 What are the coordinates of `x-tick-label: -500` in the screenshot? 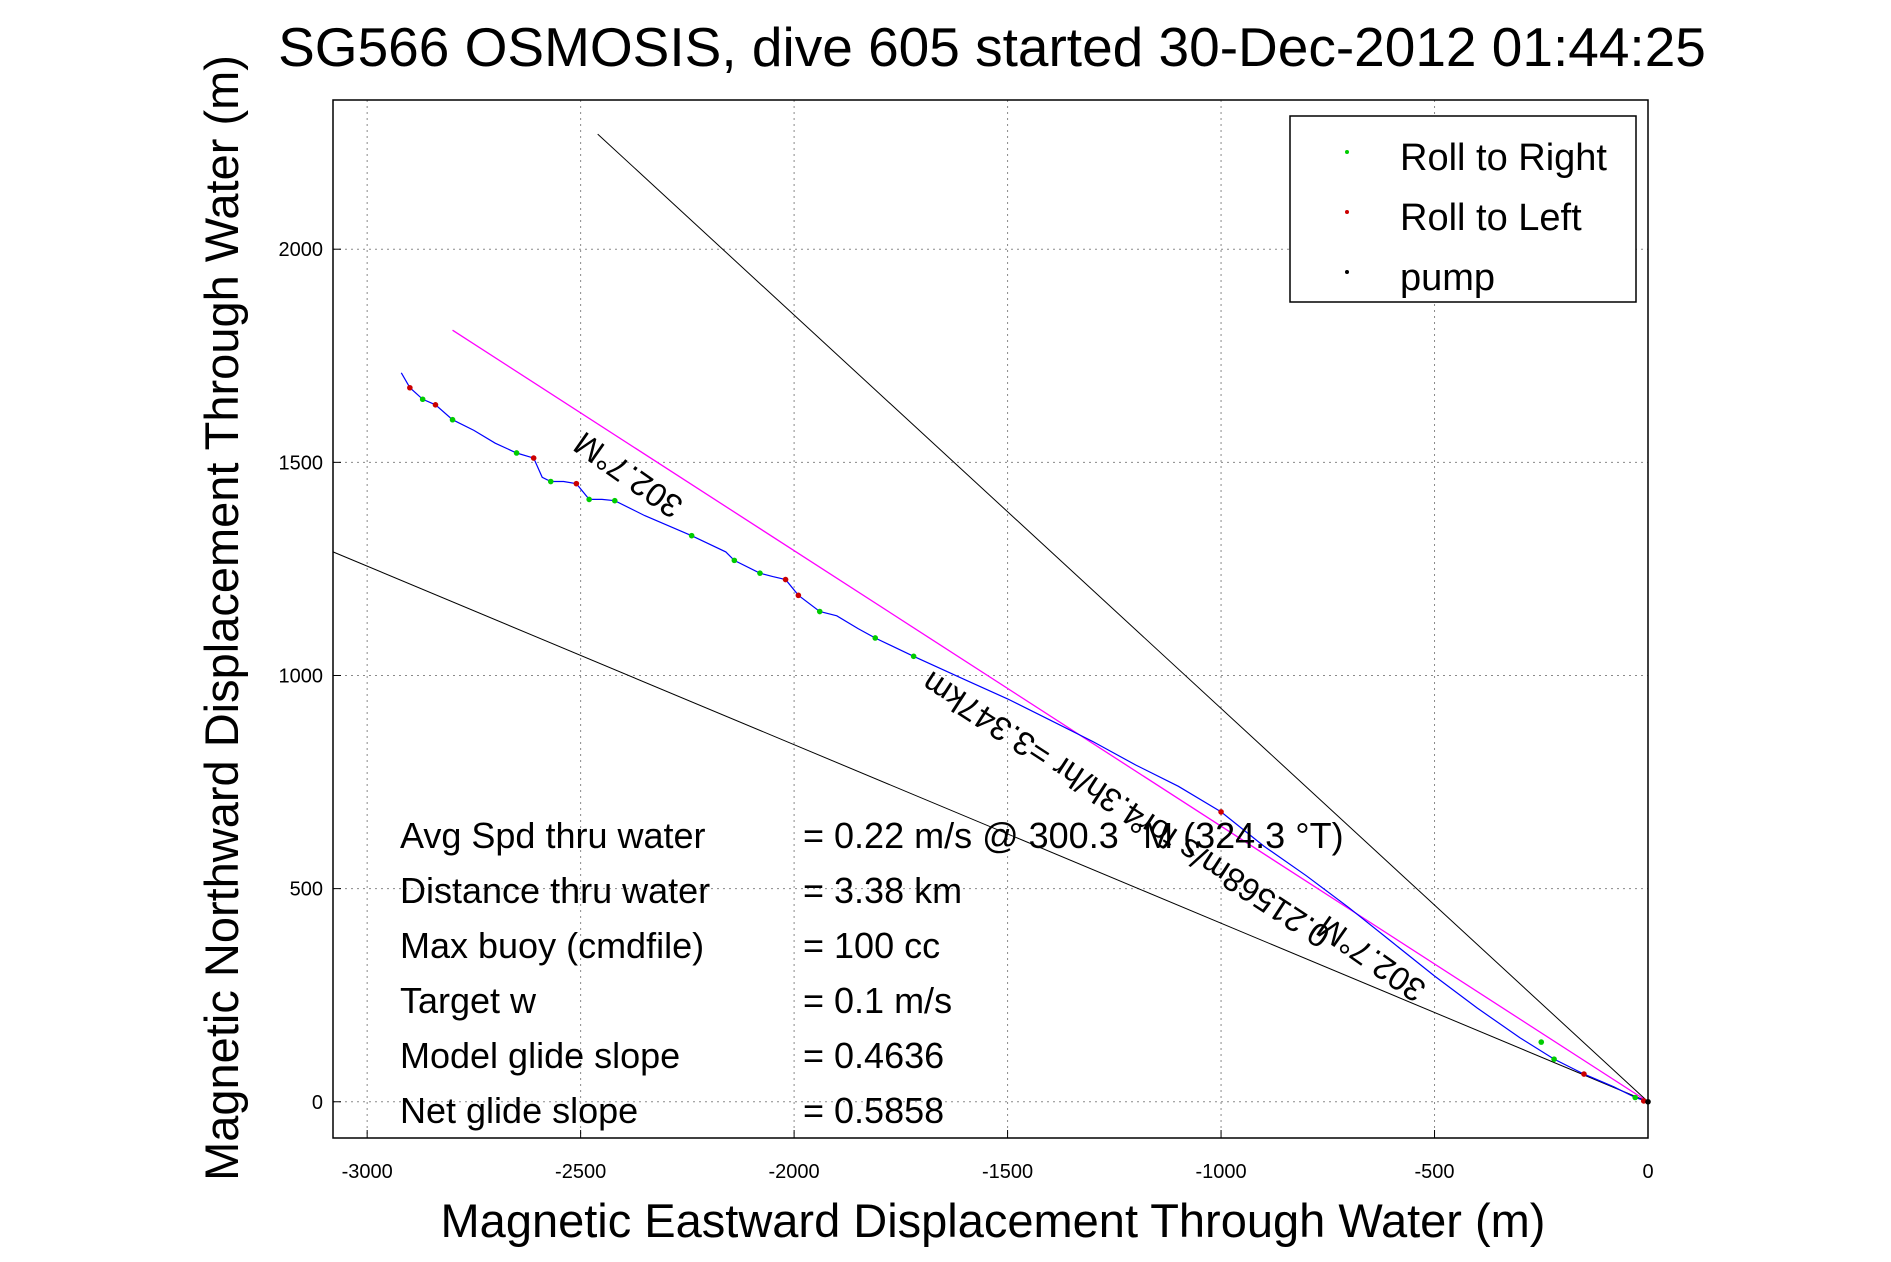 It's located at (1435, 1172).